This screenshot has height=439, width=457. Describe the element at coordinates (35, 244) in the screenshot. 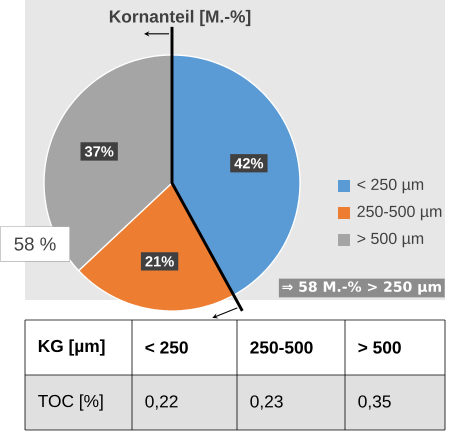

I see `text: 58 %` at that location.